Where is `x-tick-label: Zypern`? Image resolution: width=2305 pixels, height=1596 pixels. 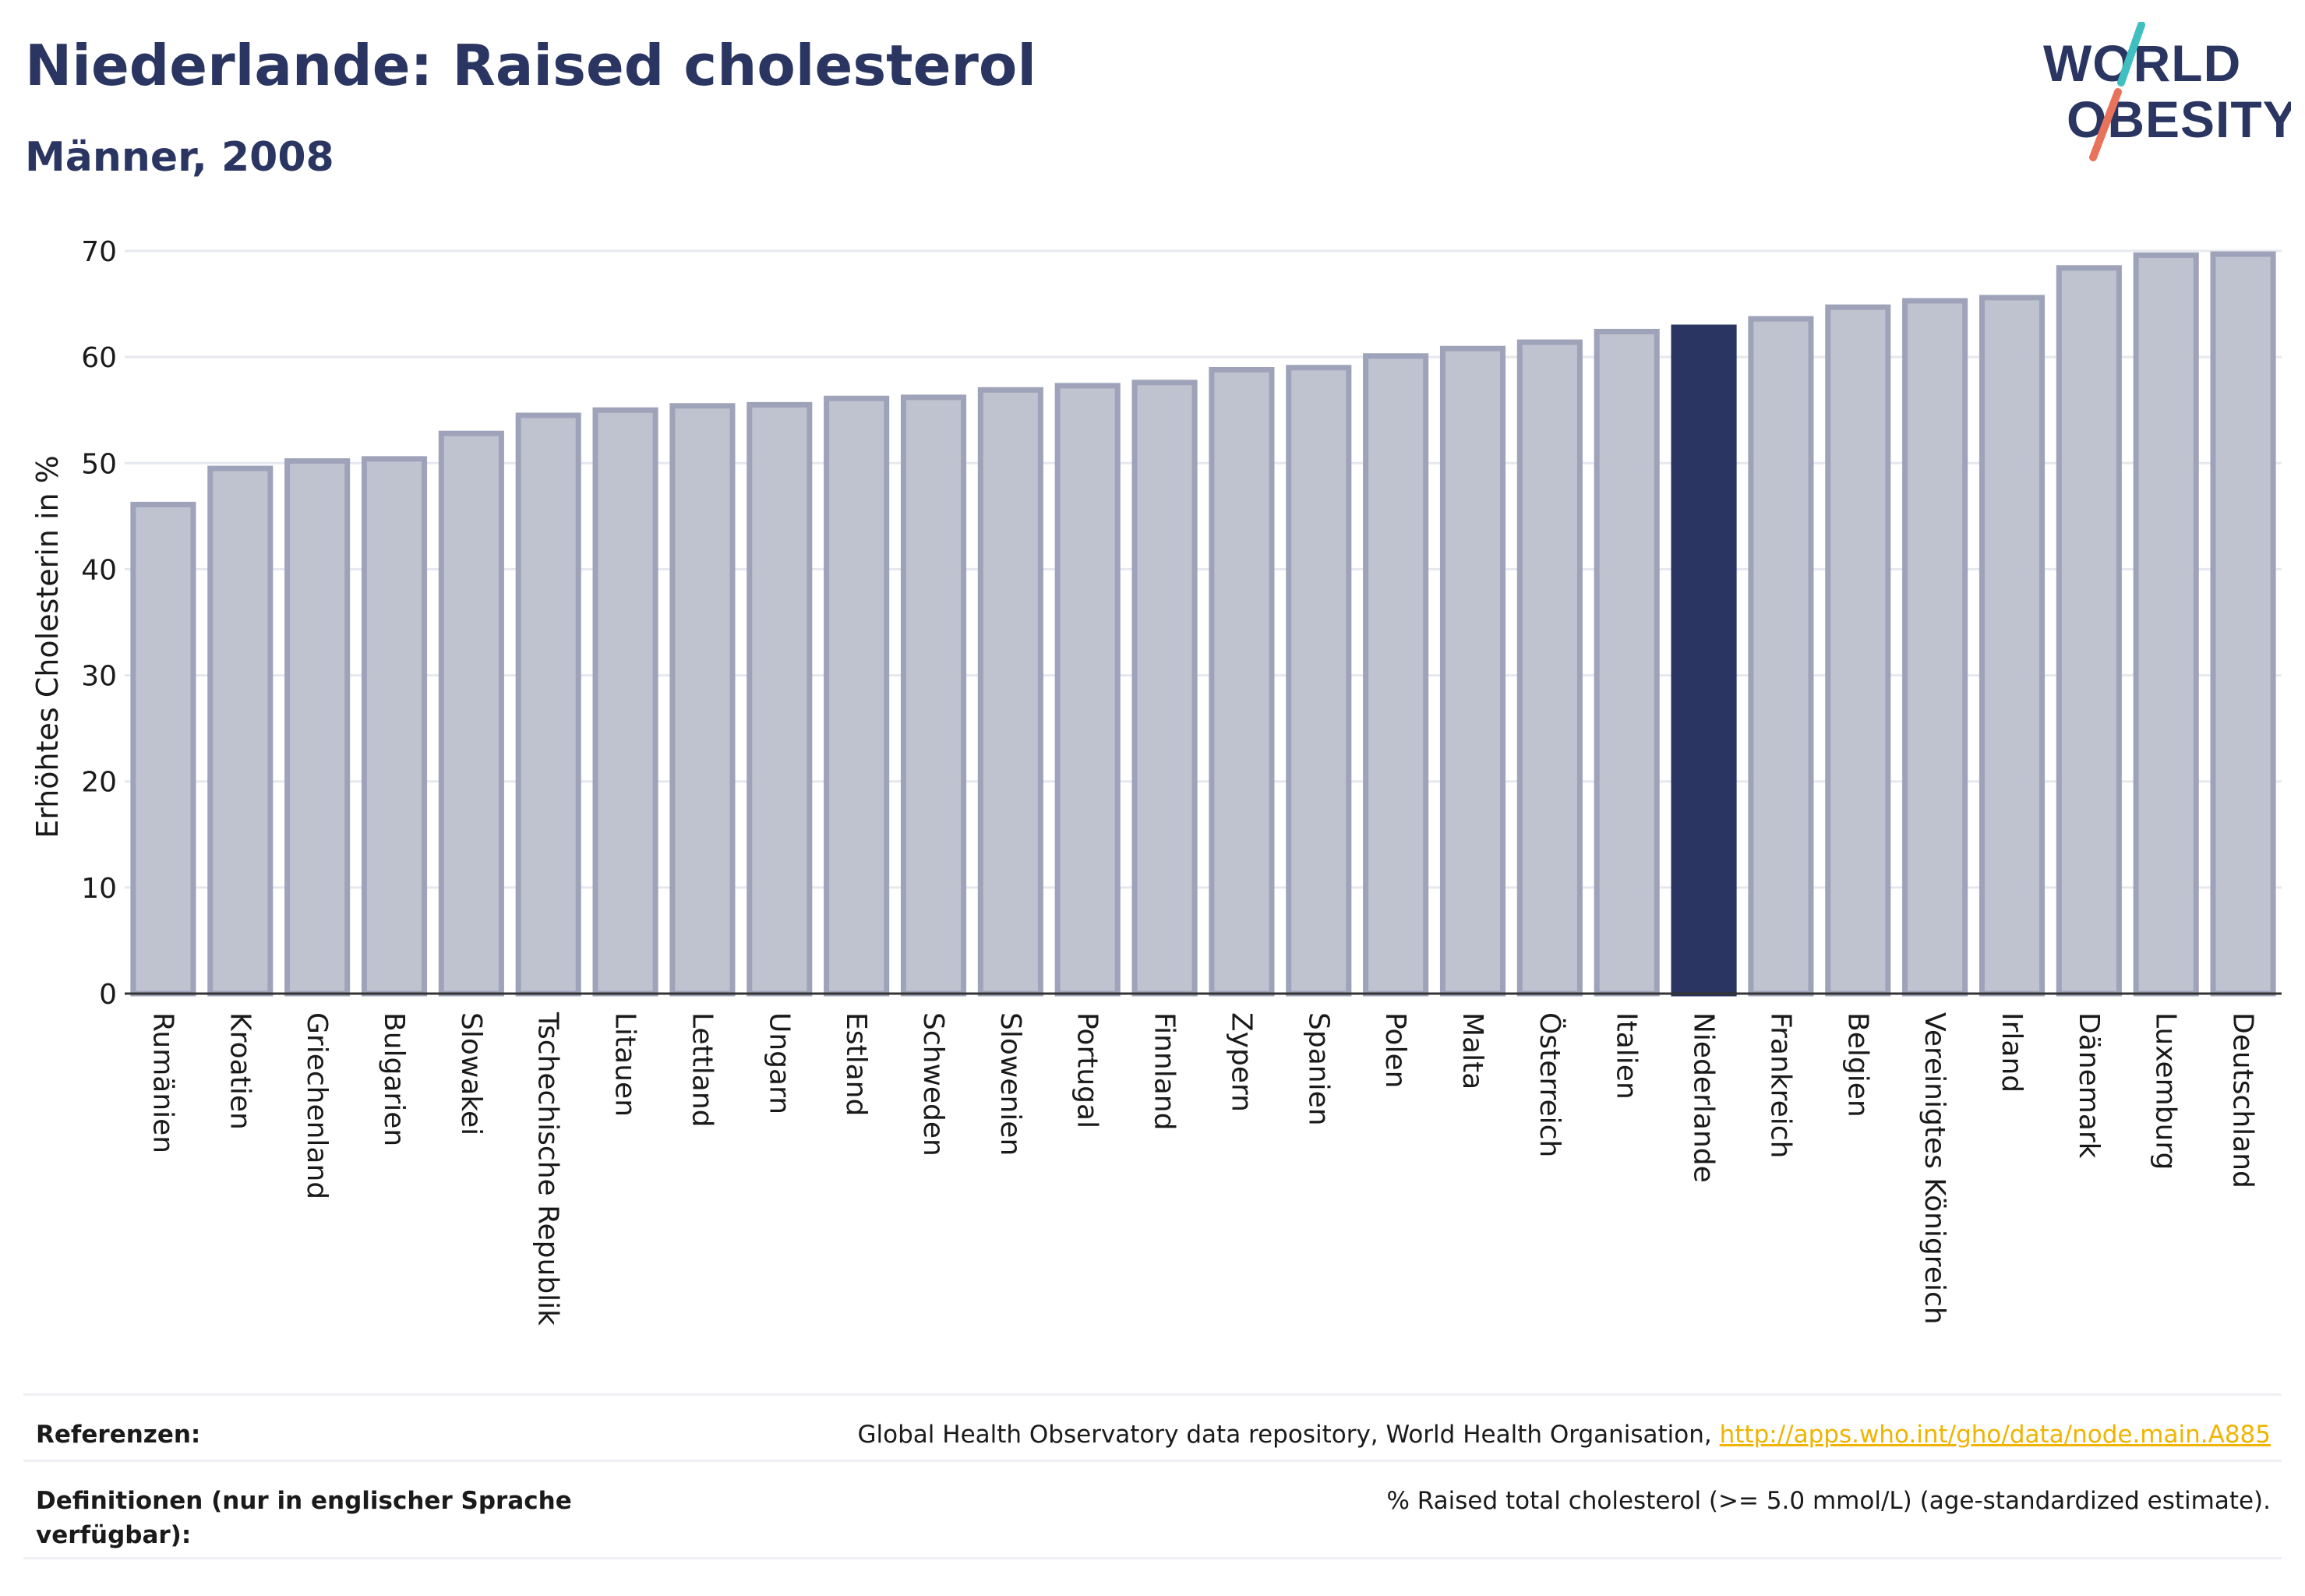
x-tick-label: Zypern is located at coordinates (1241, 1062).